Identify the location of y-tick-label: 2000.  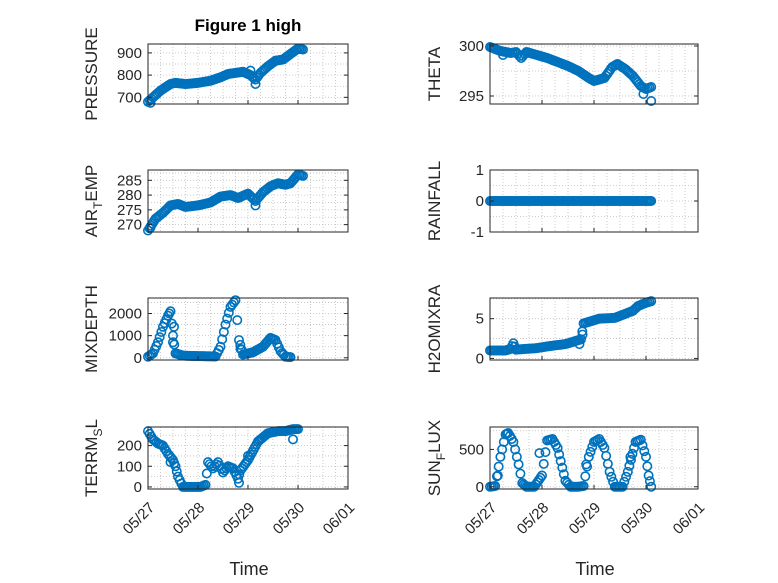
(125, 314).